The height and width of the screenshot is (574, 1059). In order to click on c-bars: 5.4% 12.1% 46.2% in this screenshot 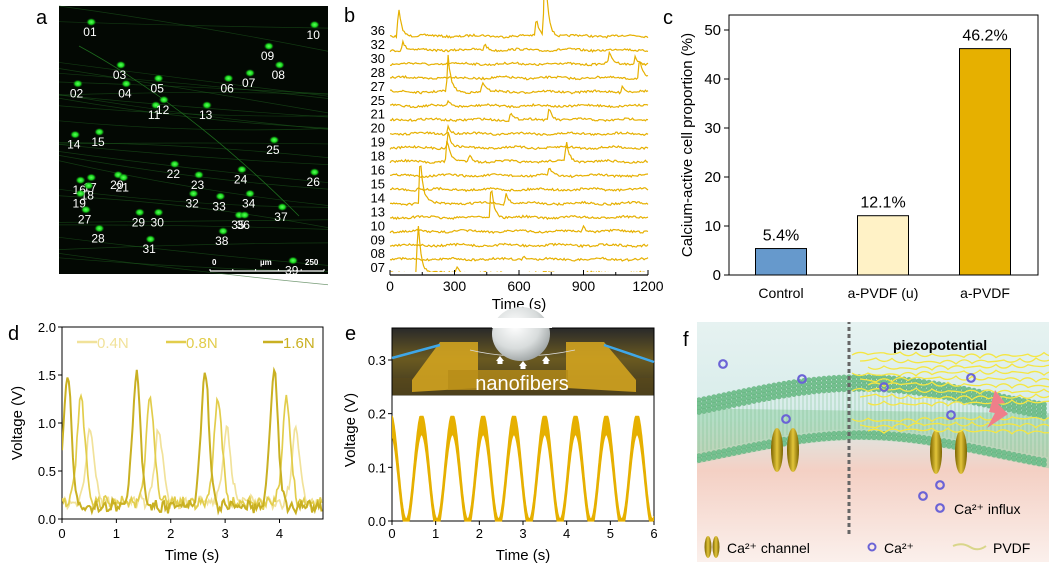, I will do `click(883, 152)`.